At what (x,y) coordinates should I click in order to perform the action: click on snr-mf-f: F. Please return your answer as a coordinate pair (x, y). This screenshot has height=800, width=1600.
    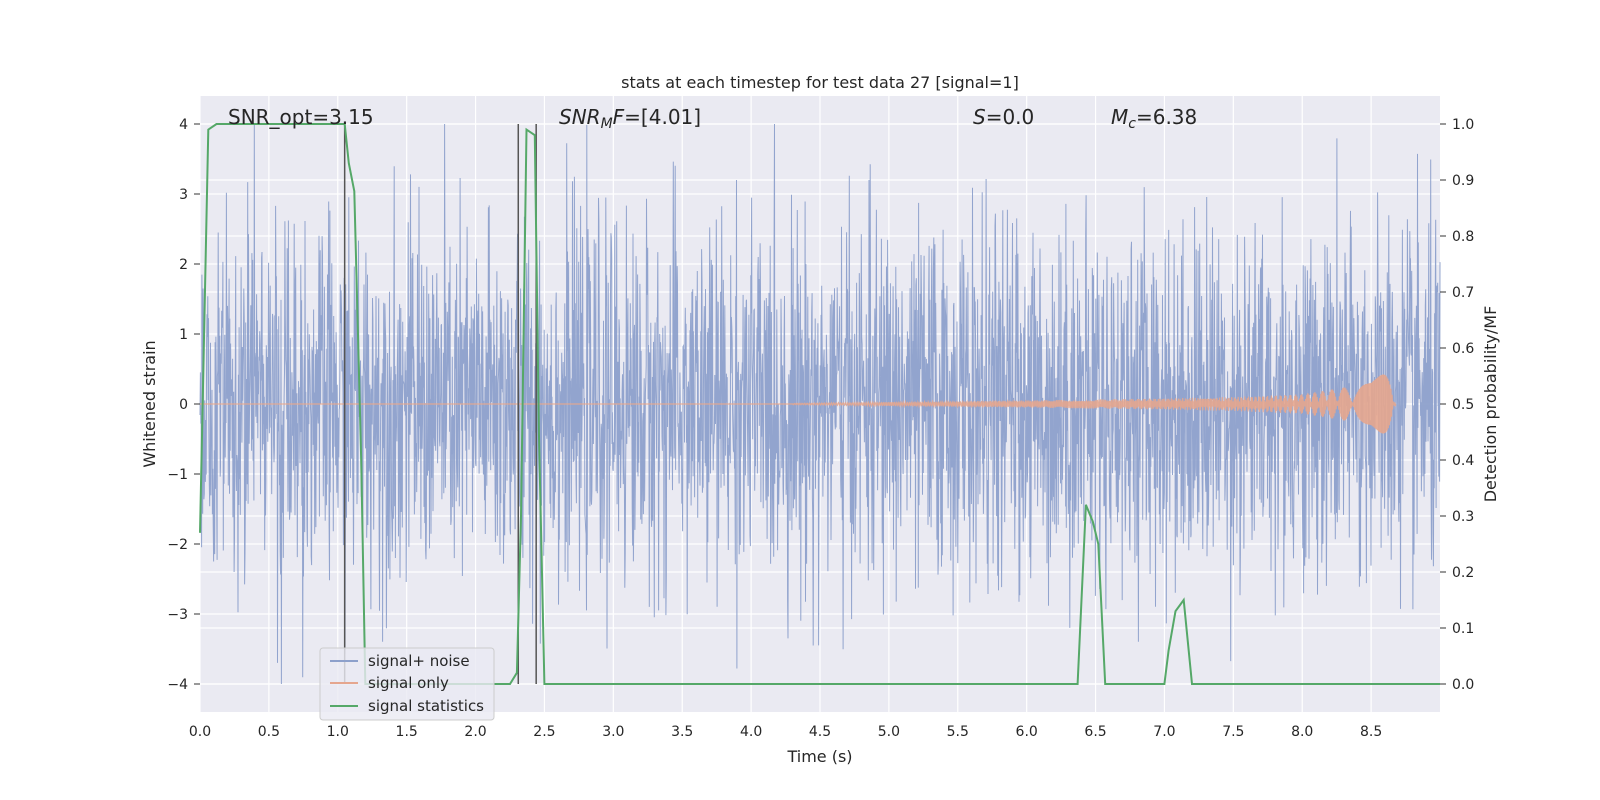
    Looking at the image, I should click on (619, 117).